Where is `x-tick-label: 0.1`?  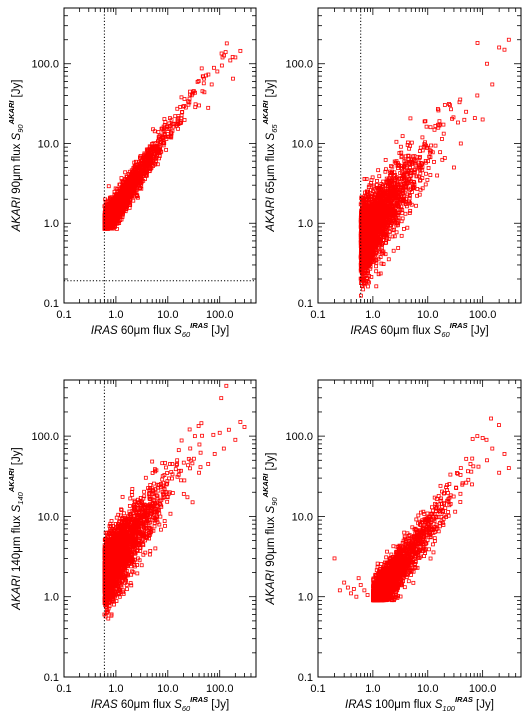
x-tick-label: 0.1 is located at coordinates (63, 315).